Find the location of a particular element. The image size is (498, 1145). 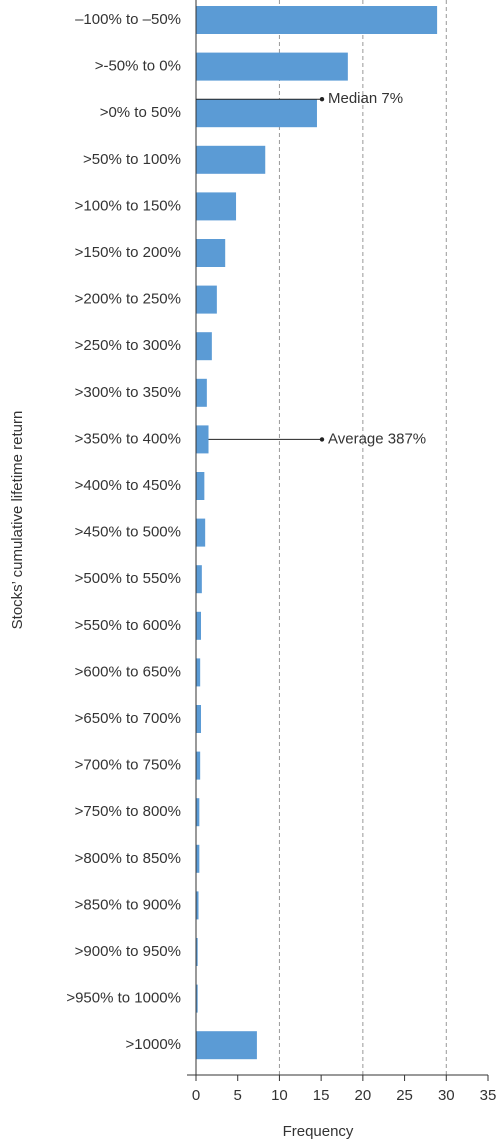

y-tick-label: –100% to –50% is located at coordinates (128, 19).